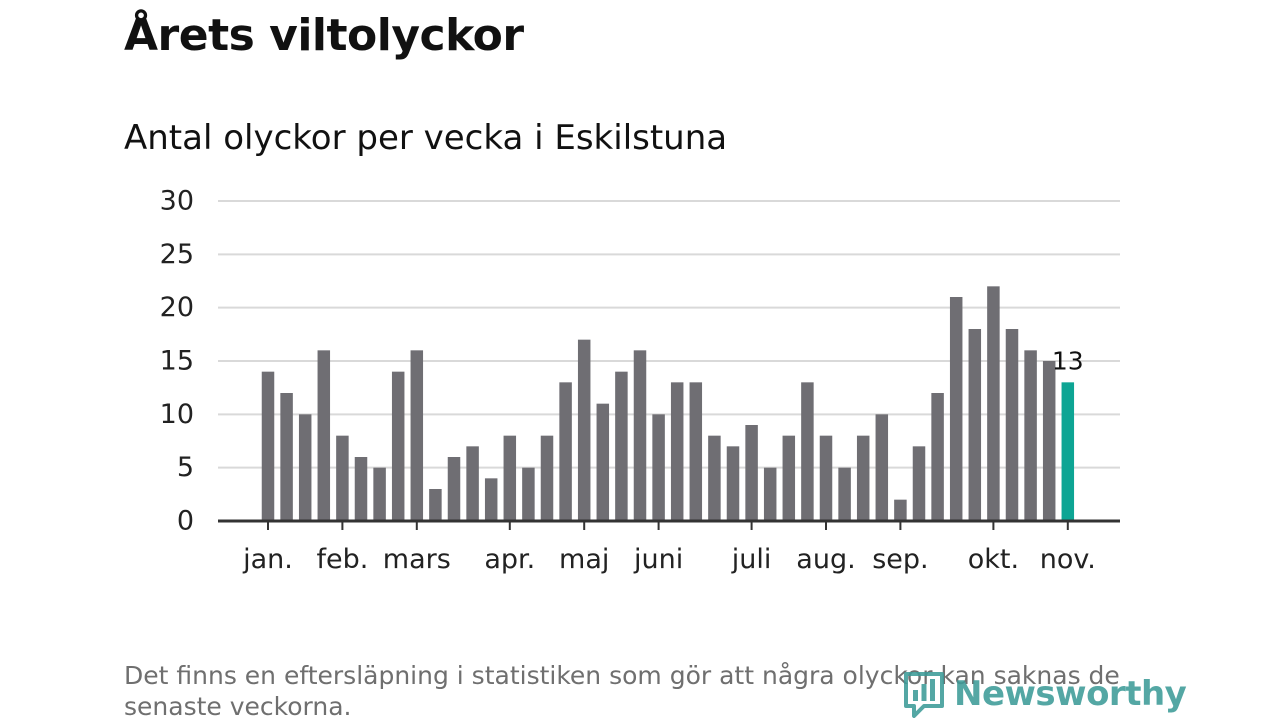 The width and height of the screenshot is (1280, 720). Describe the element at coordinates (267, 559) in the screenshot. I see `x-tick-label: jan.` at that location.